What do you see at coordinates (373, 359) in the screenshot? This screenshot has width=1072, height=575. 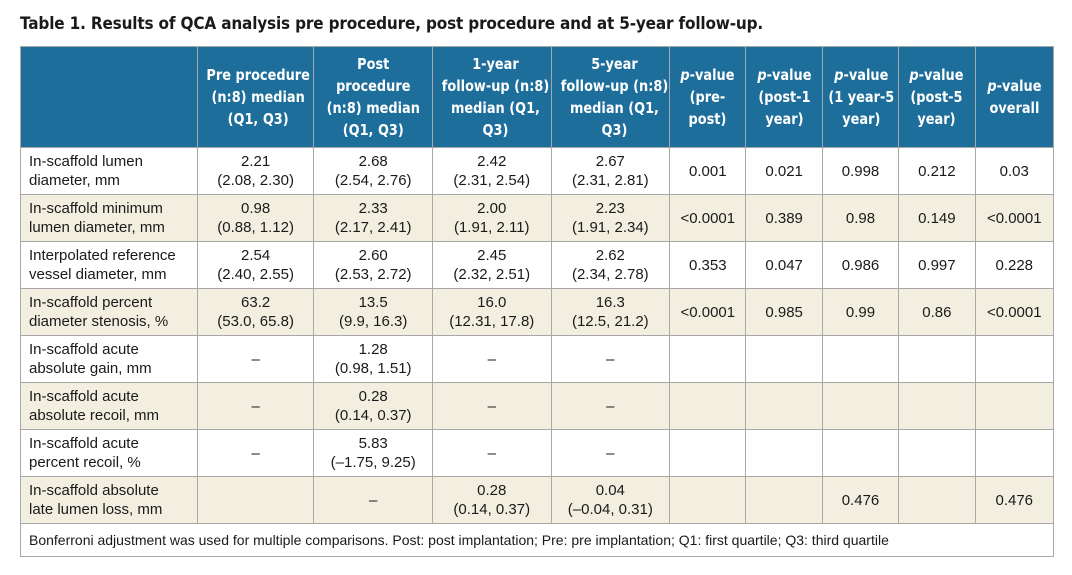 I see `cell-post: 1.28 (0.98, 1.51)` at bounding box center [373, 359].